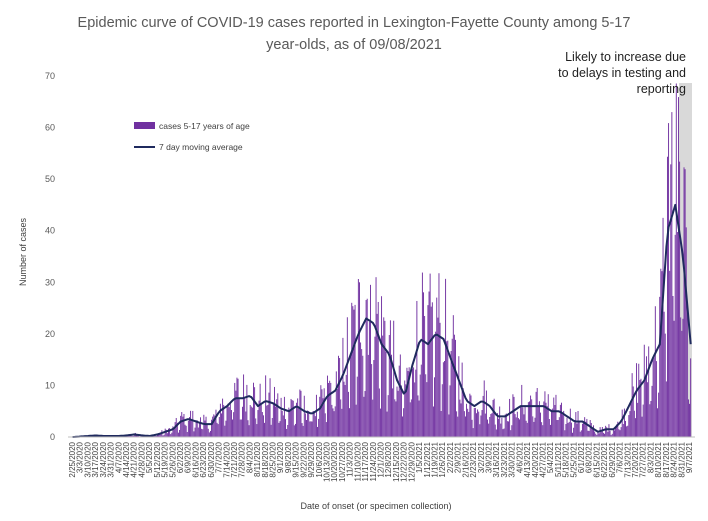 This screenshot has width=708, height=521. What do you see at coordinates (50, 385) in the screenshot?
I see `y-tick-label: 10` at bounding box center [50, 385].